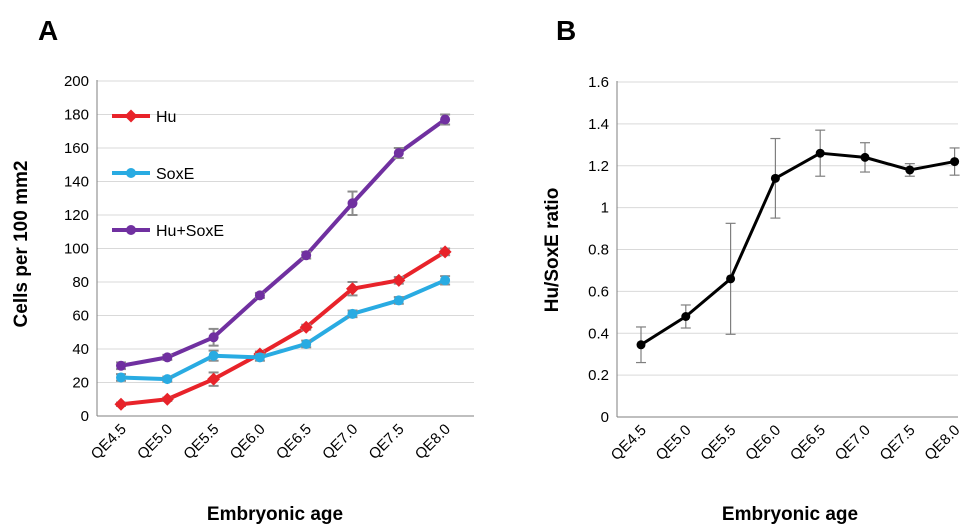 The height and width of the screenshot is (524, 970). Describe the element at coordinates (166, 117) in the screenshot. I see `legend-label: Hu` at that location.